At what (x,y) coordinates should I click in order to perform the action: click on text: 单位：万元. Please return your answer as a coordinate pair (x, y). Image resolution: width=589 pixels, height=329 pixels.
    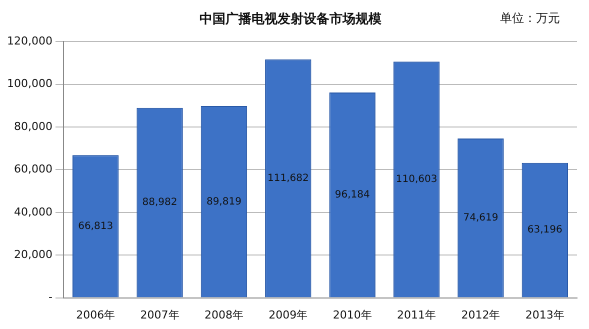
    Looking at the image, I should click on (530, 18).